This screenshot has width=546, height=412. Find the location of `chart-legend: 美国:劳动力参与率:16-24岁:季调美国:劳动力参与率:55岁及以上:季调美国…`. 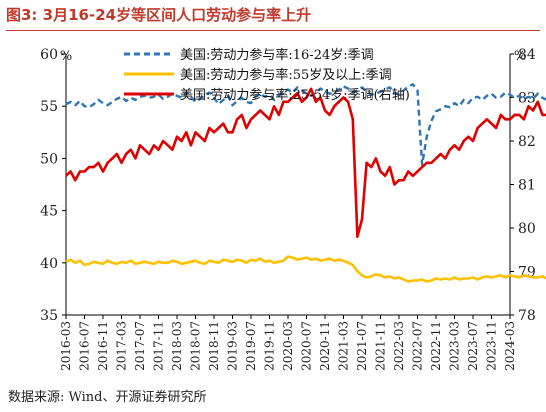

chart-legend: 美国:劳动力参与率:16-24岁:季调美国:劳动力参与率:55岁及以上:季调美国… is located at coordinates (267, 75).